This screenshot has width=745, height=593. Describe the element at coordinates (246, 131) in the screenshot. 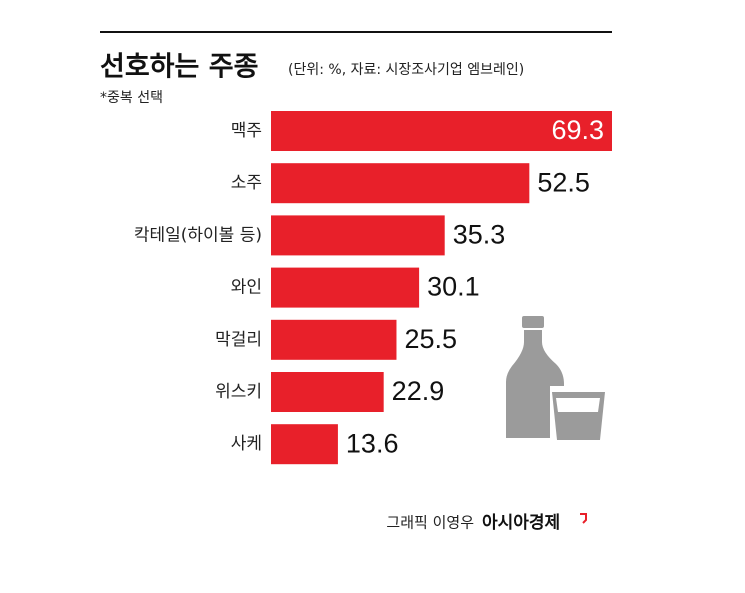

I see `category-label: 맥주` at that location.